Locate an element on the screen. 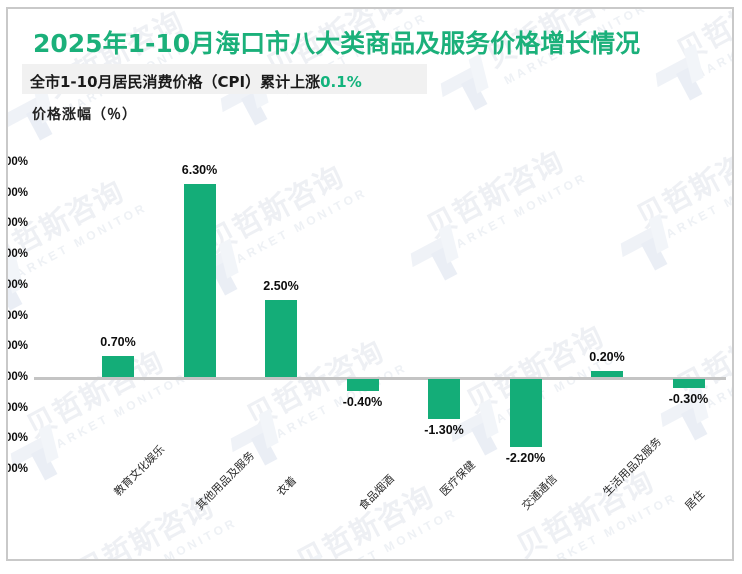  x-axis-category-label: 居住 is located at coordinates (694, 500).